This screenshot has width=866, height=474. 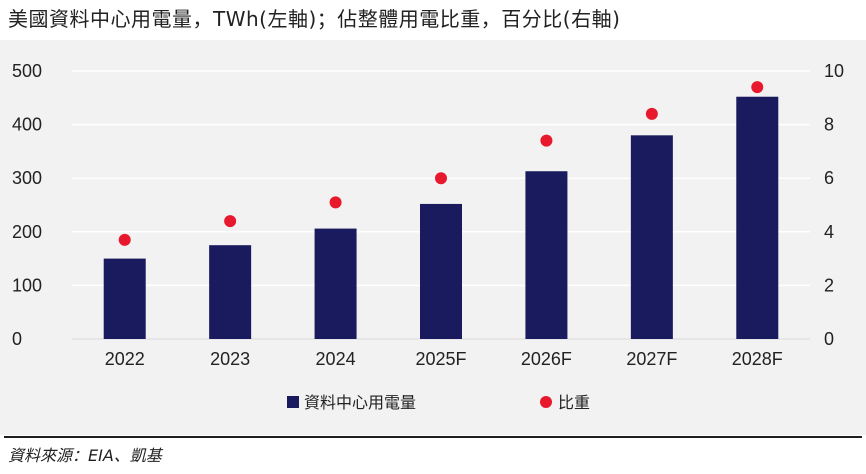 What do you see at coordinates (757, 359) in the screenshot?
I see `x-tick-label: 2028F` at bounding box center [757, 359].